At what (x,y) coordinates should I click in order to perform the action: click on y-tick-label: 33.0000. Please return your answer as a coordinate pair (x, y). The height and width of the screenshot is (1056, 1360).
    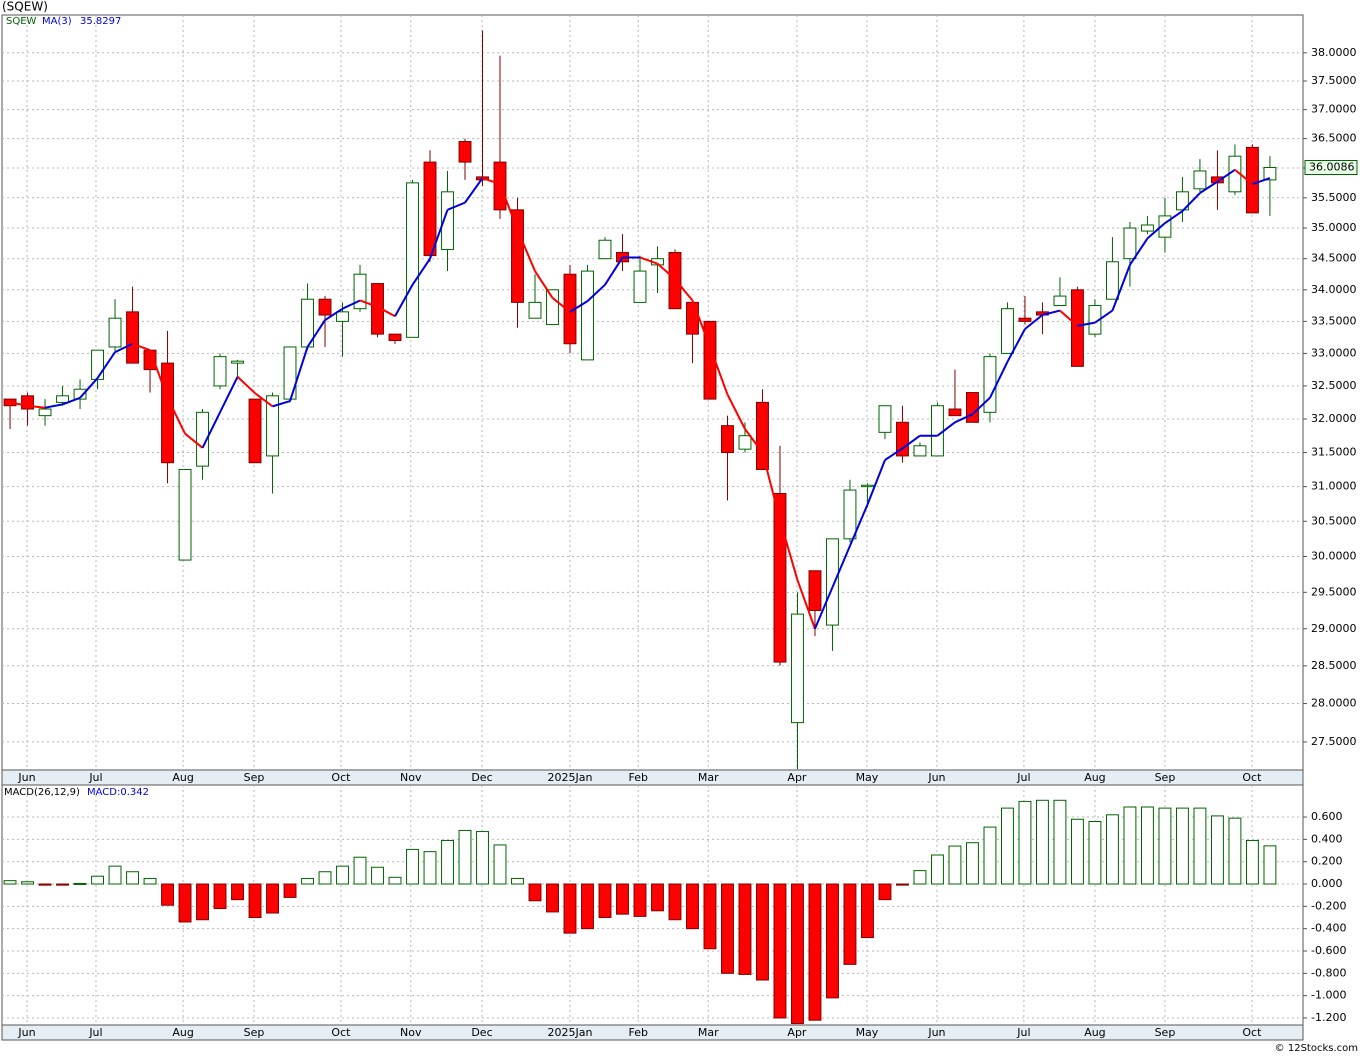
    Looking at the image, I should click on (1334, 352).